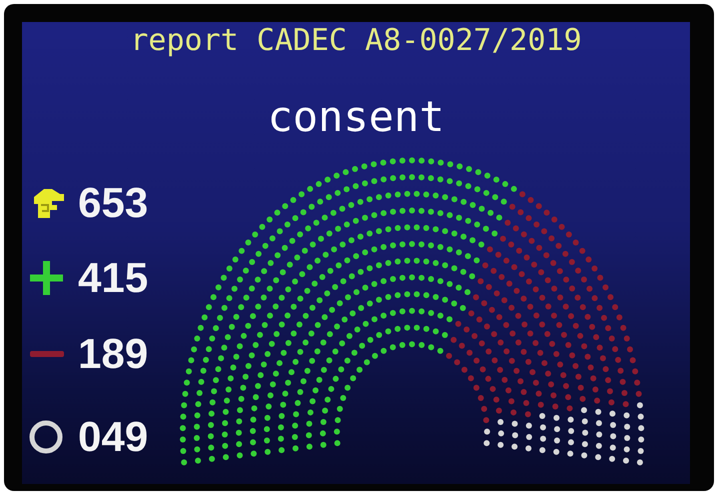  I want to click on text: report CADEC A8-0027/2019, so click(356, 40).